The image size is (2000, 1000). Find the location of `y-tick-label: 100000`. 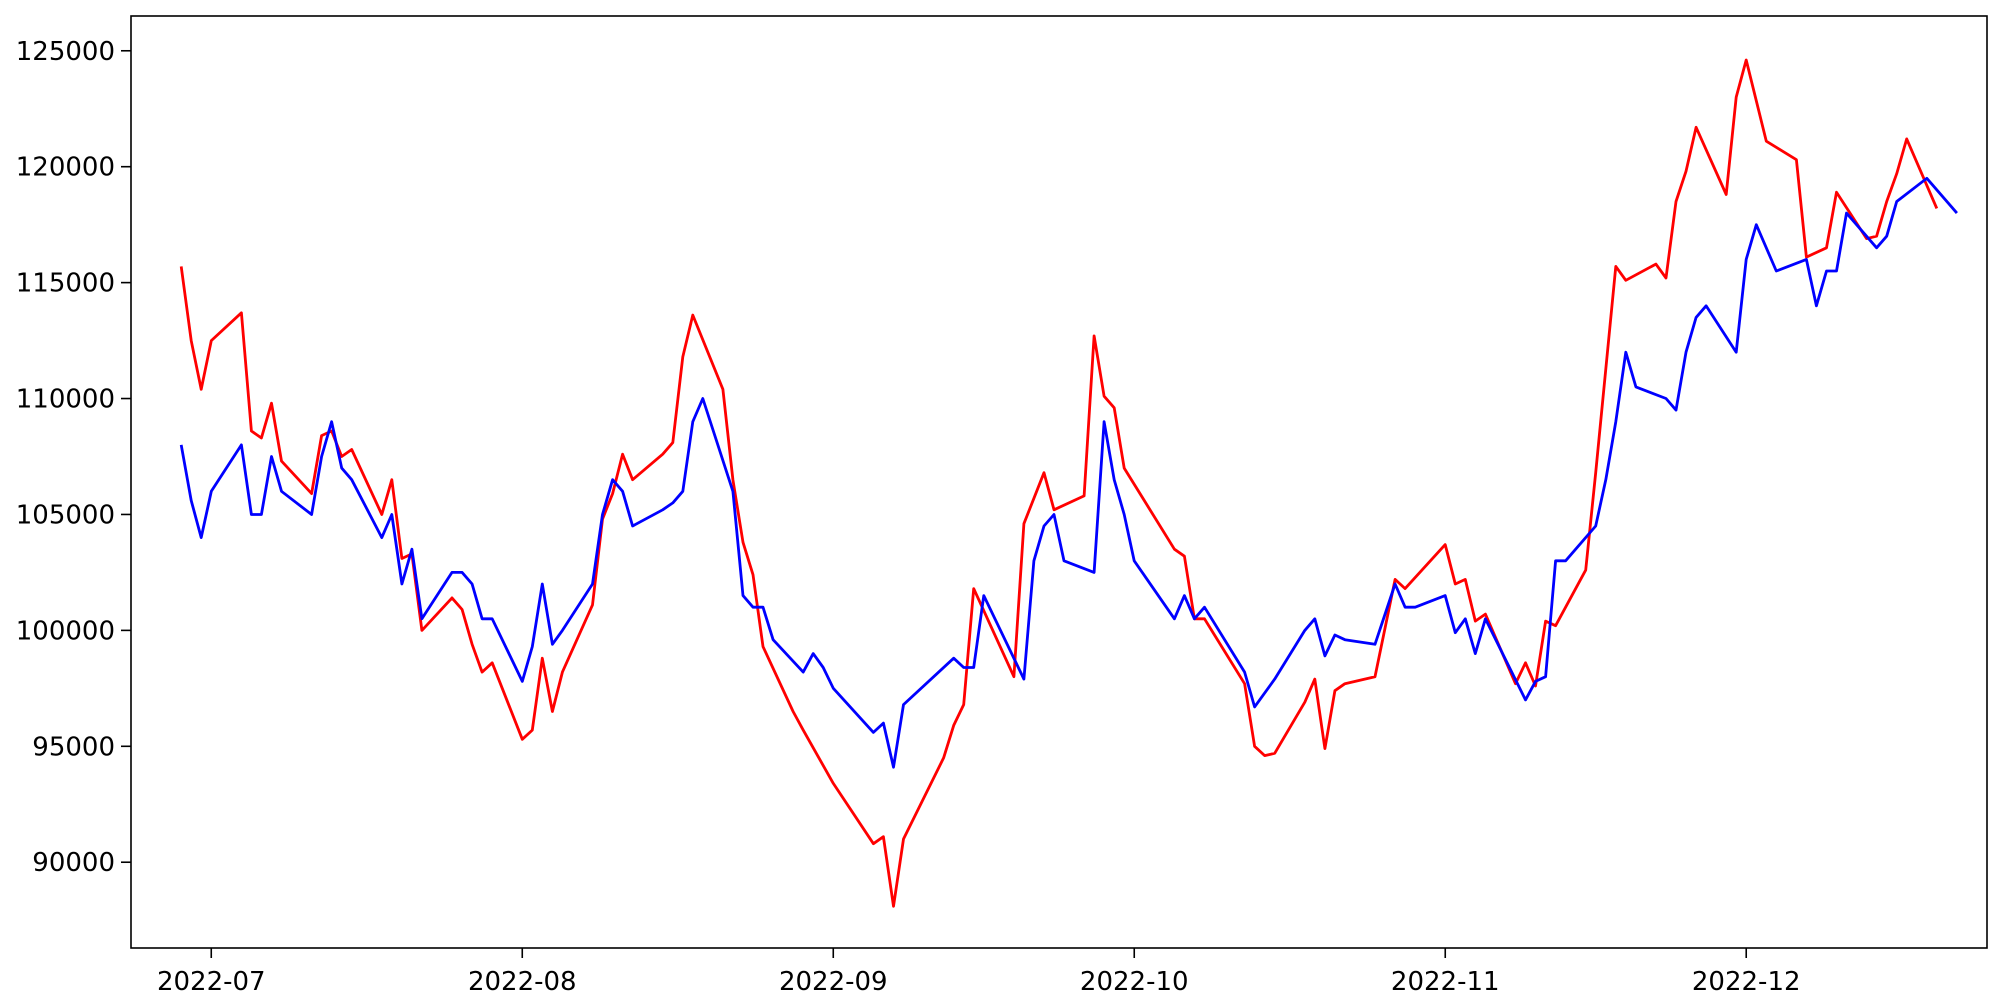

y-tick-label: 100000 is located at coordinates (65, 631).